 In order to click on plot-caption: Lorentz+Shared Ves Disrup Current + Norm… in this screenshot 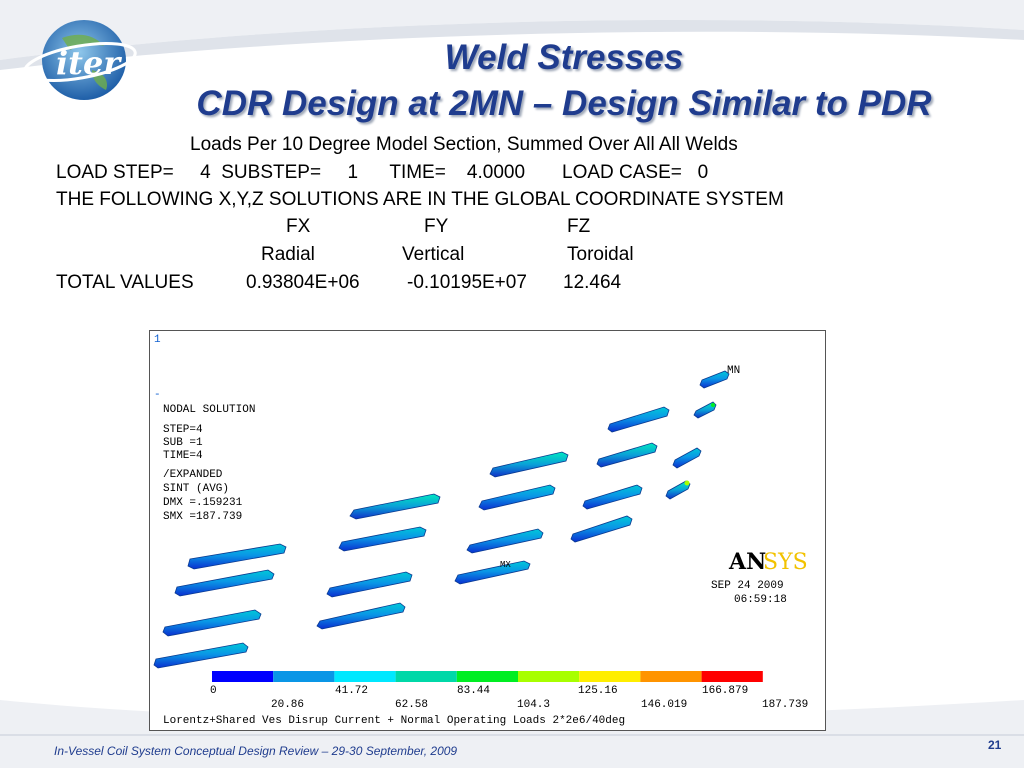, I will do `click(394, 721)`.